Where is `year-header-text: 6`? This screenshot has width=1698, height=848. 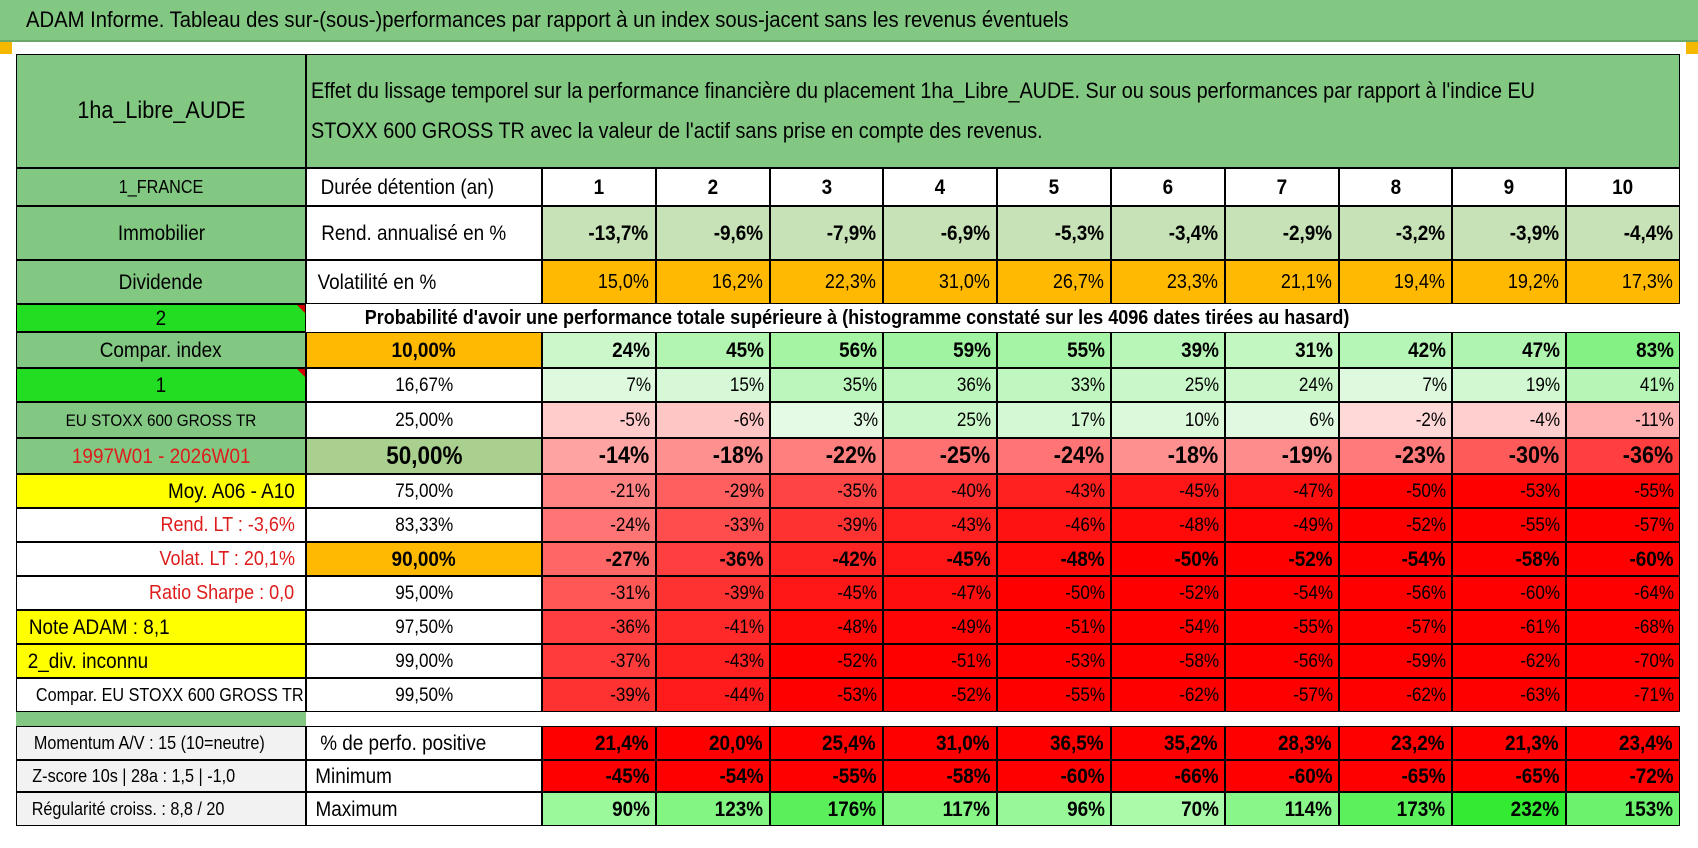 year-header-text: 6 is located at coordinates (1168, 187).